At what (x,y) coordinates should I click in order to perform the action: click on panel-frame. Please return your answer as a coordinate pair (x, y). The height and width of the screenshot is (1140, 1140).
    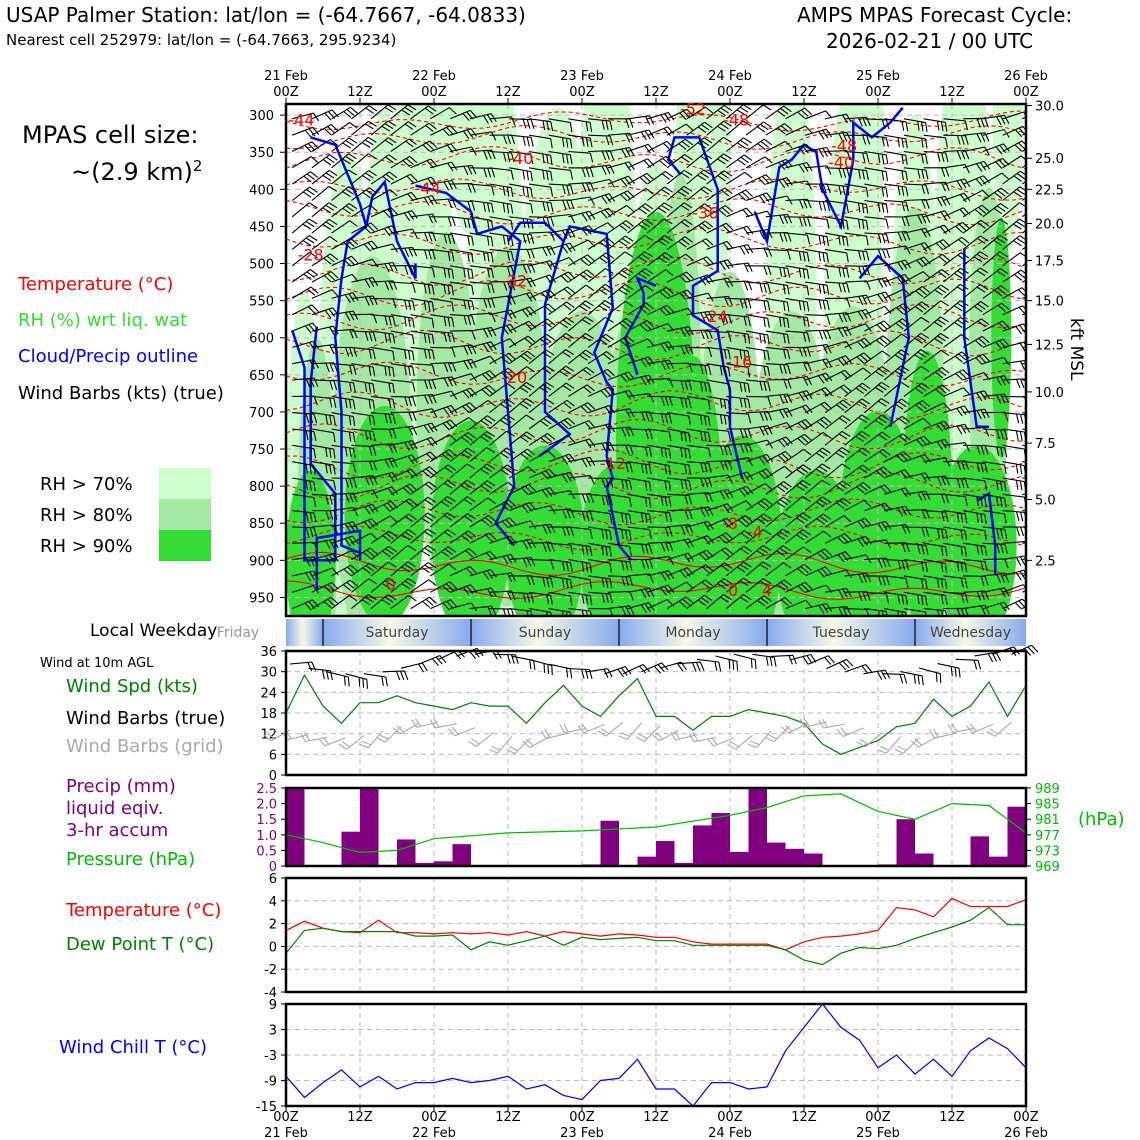
    Looking at the image, I should click on (656, 935).